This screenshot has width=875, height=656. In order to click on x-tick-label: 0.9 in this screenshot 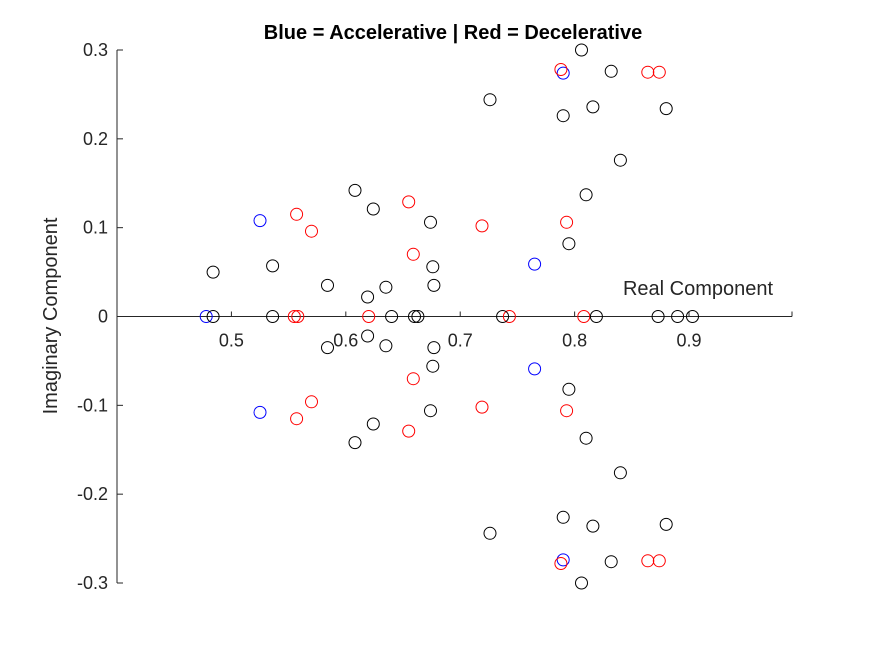, I will do `click(689, 341)`.